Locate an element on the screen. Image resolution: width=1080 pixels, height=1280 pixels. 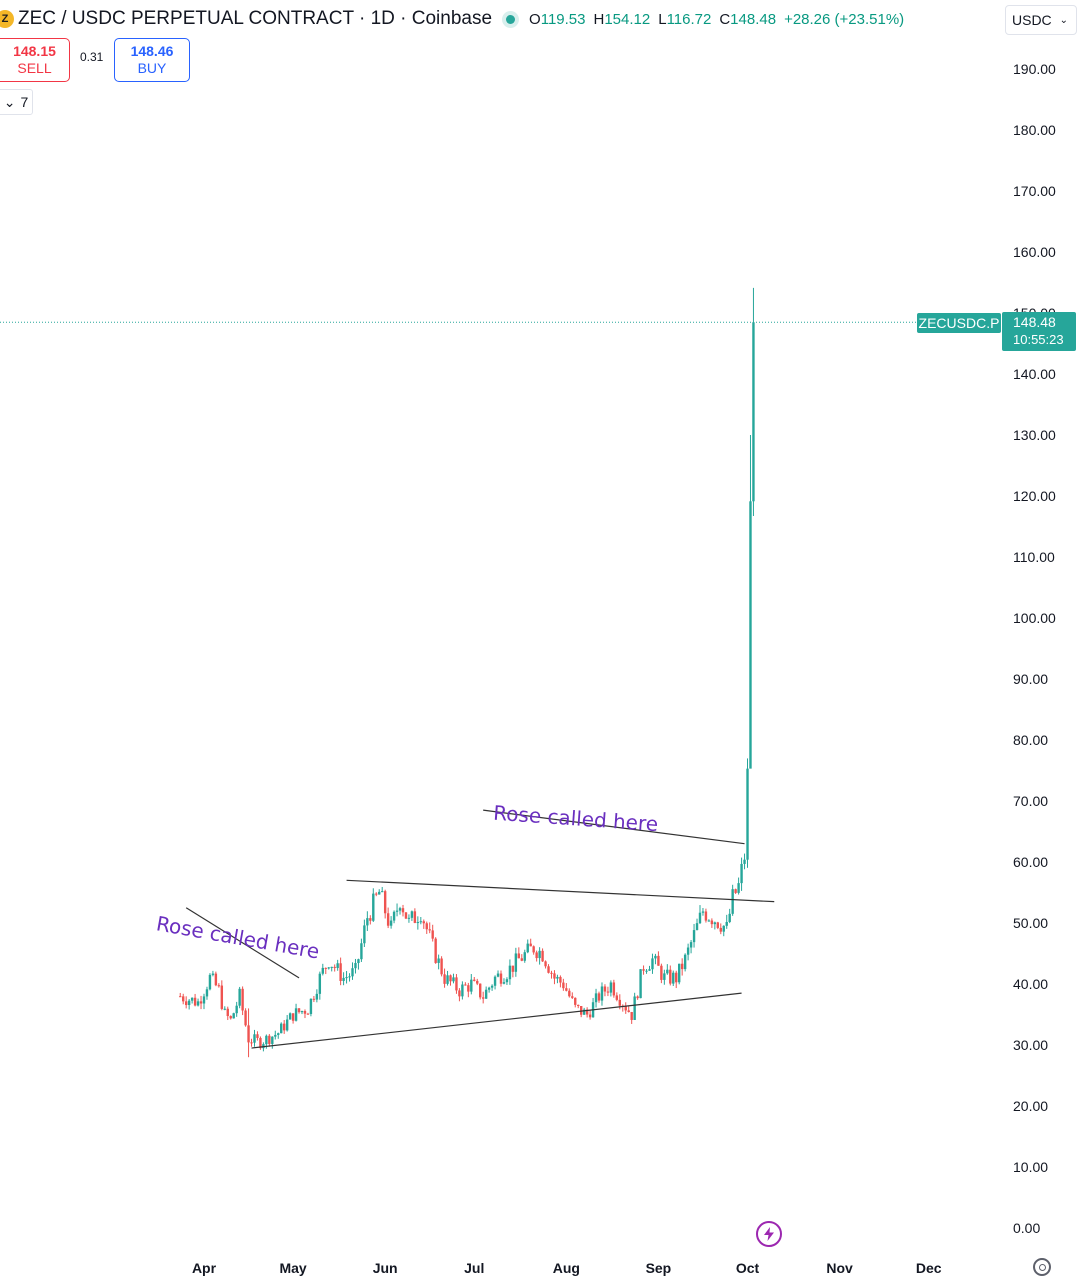
y-tick-label: 90.00 is located at coordinates (1030, 679).